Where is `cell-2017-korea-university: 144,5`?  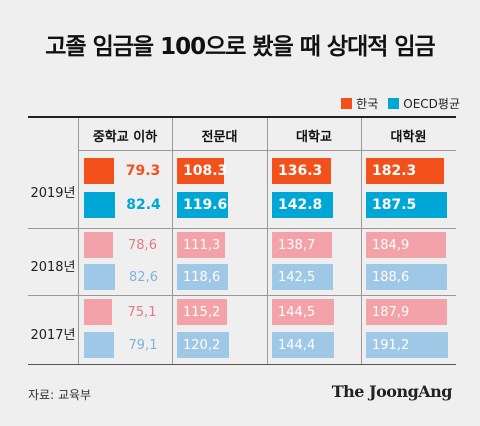 cell-2017-korea-university: 144,5 is located at coordinates (315, 312).